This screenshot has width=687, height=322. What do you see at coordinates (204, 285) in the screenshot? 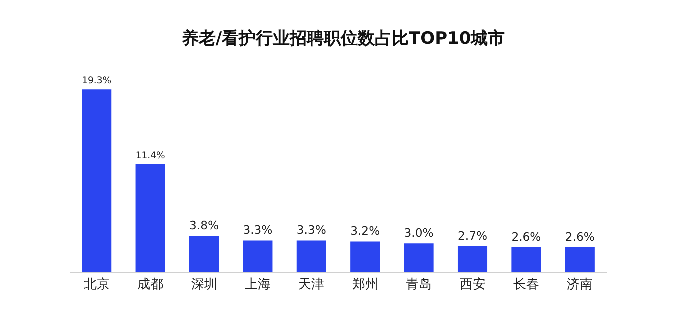
I see `x-tick-label: 深圳` at bounding box center [204, 285].